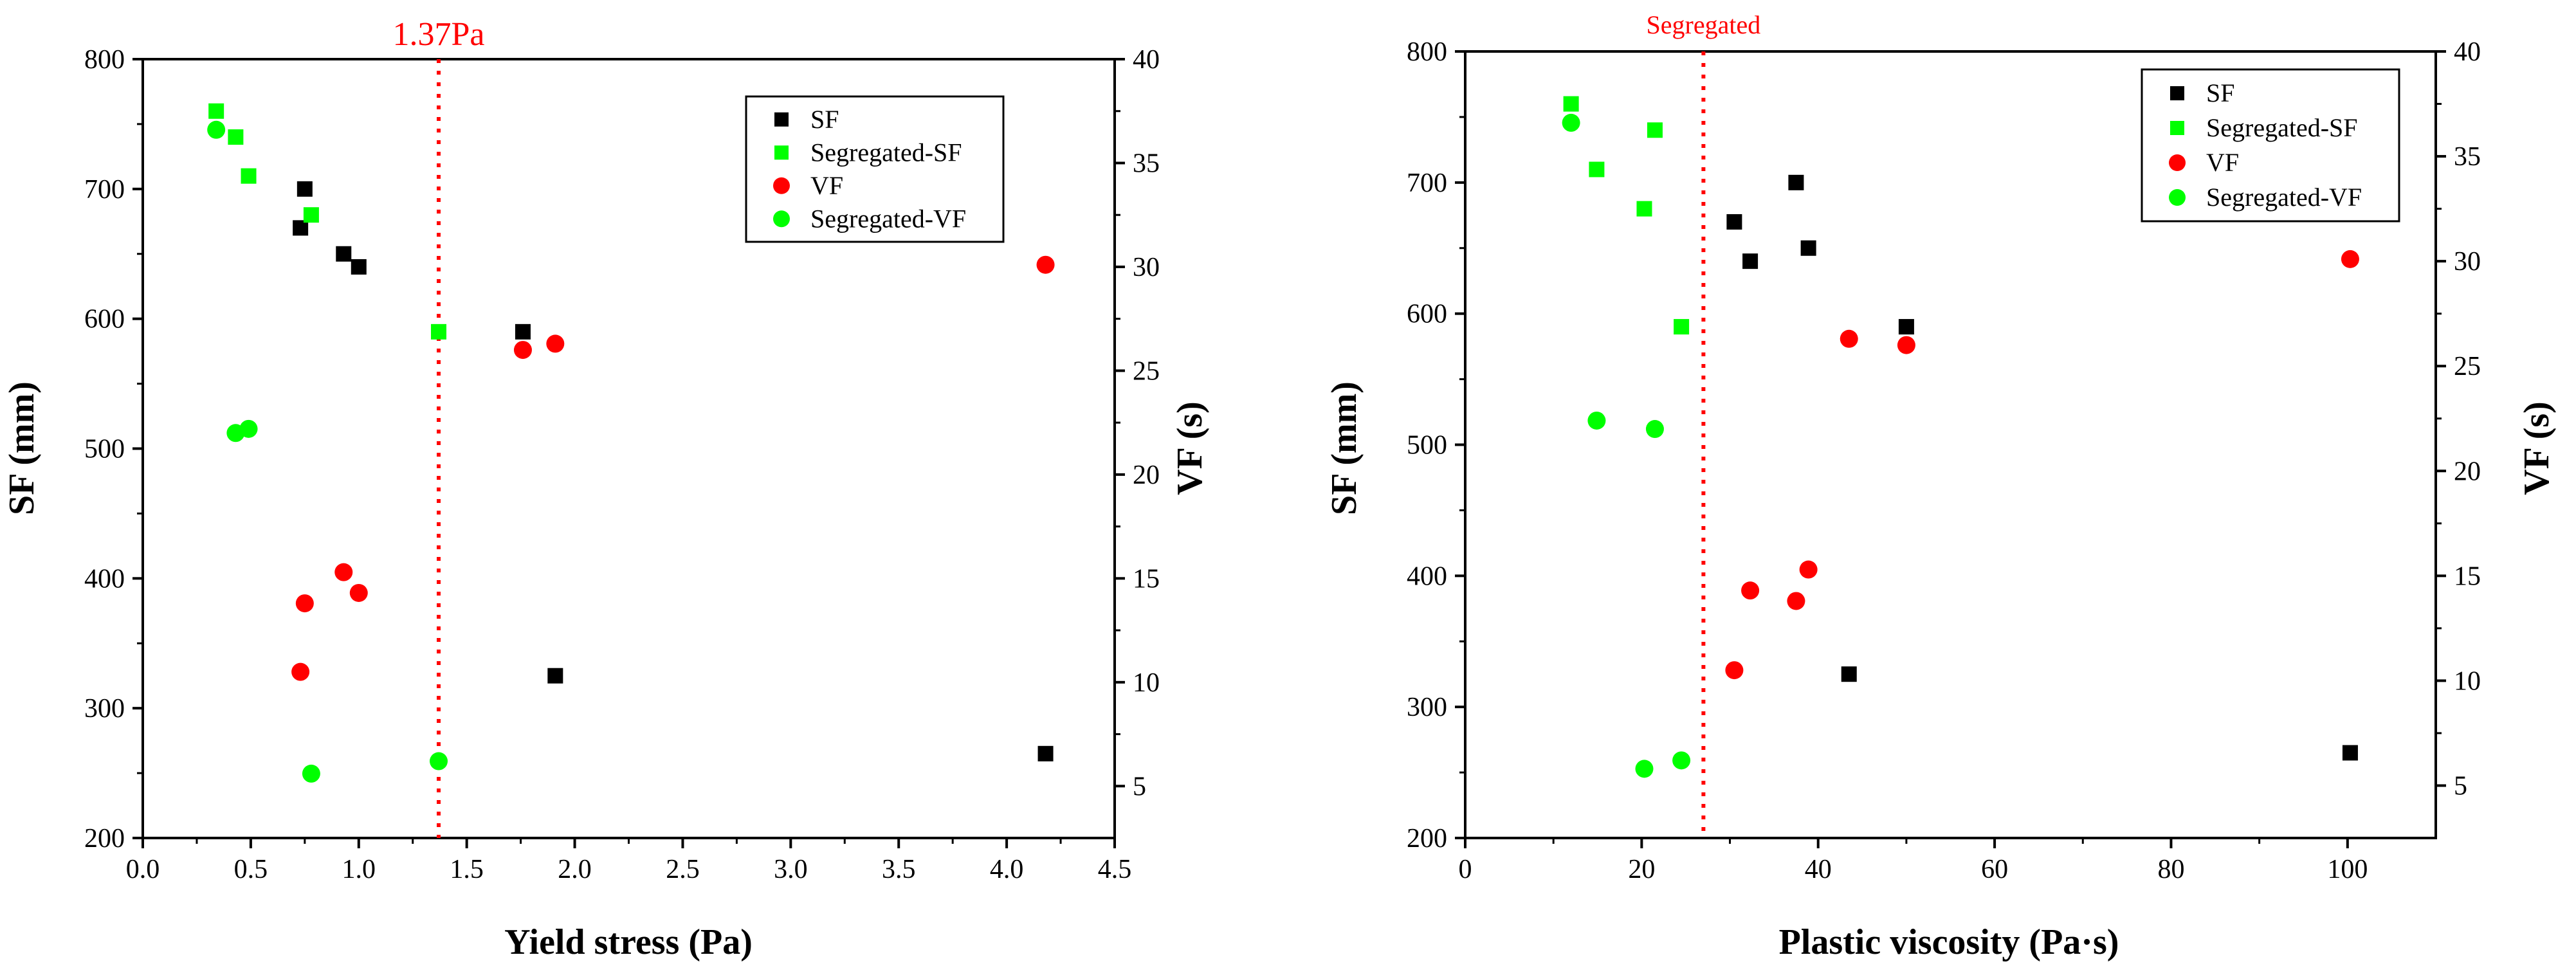  I want to click on y2-tick-label: 10, so click(2467, 681).